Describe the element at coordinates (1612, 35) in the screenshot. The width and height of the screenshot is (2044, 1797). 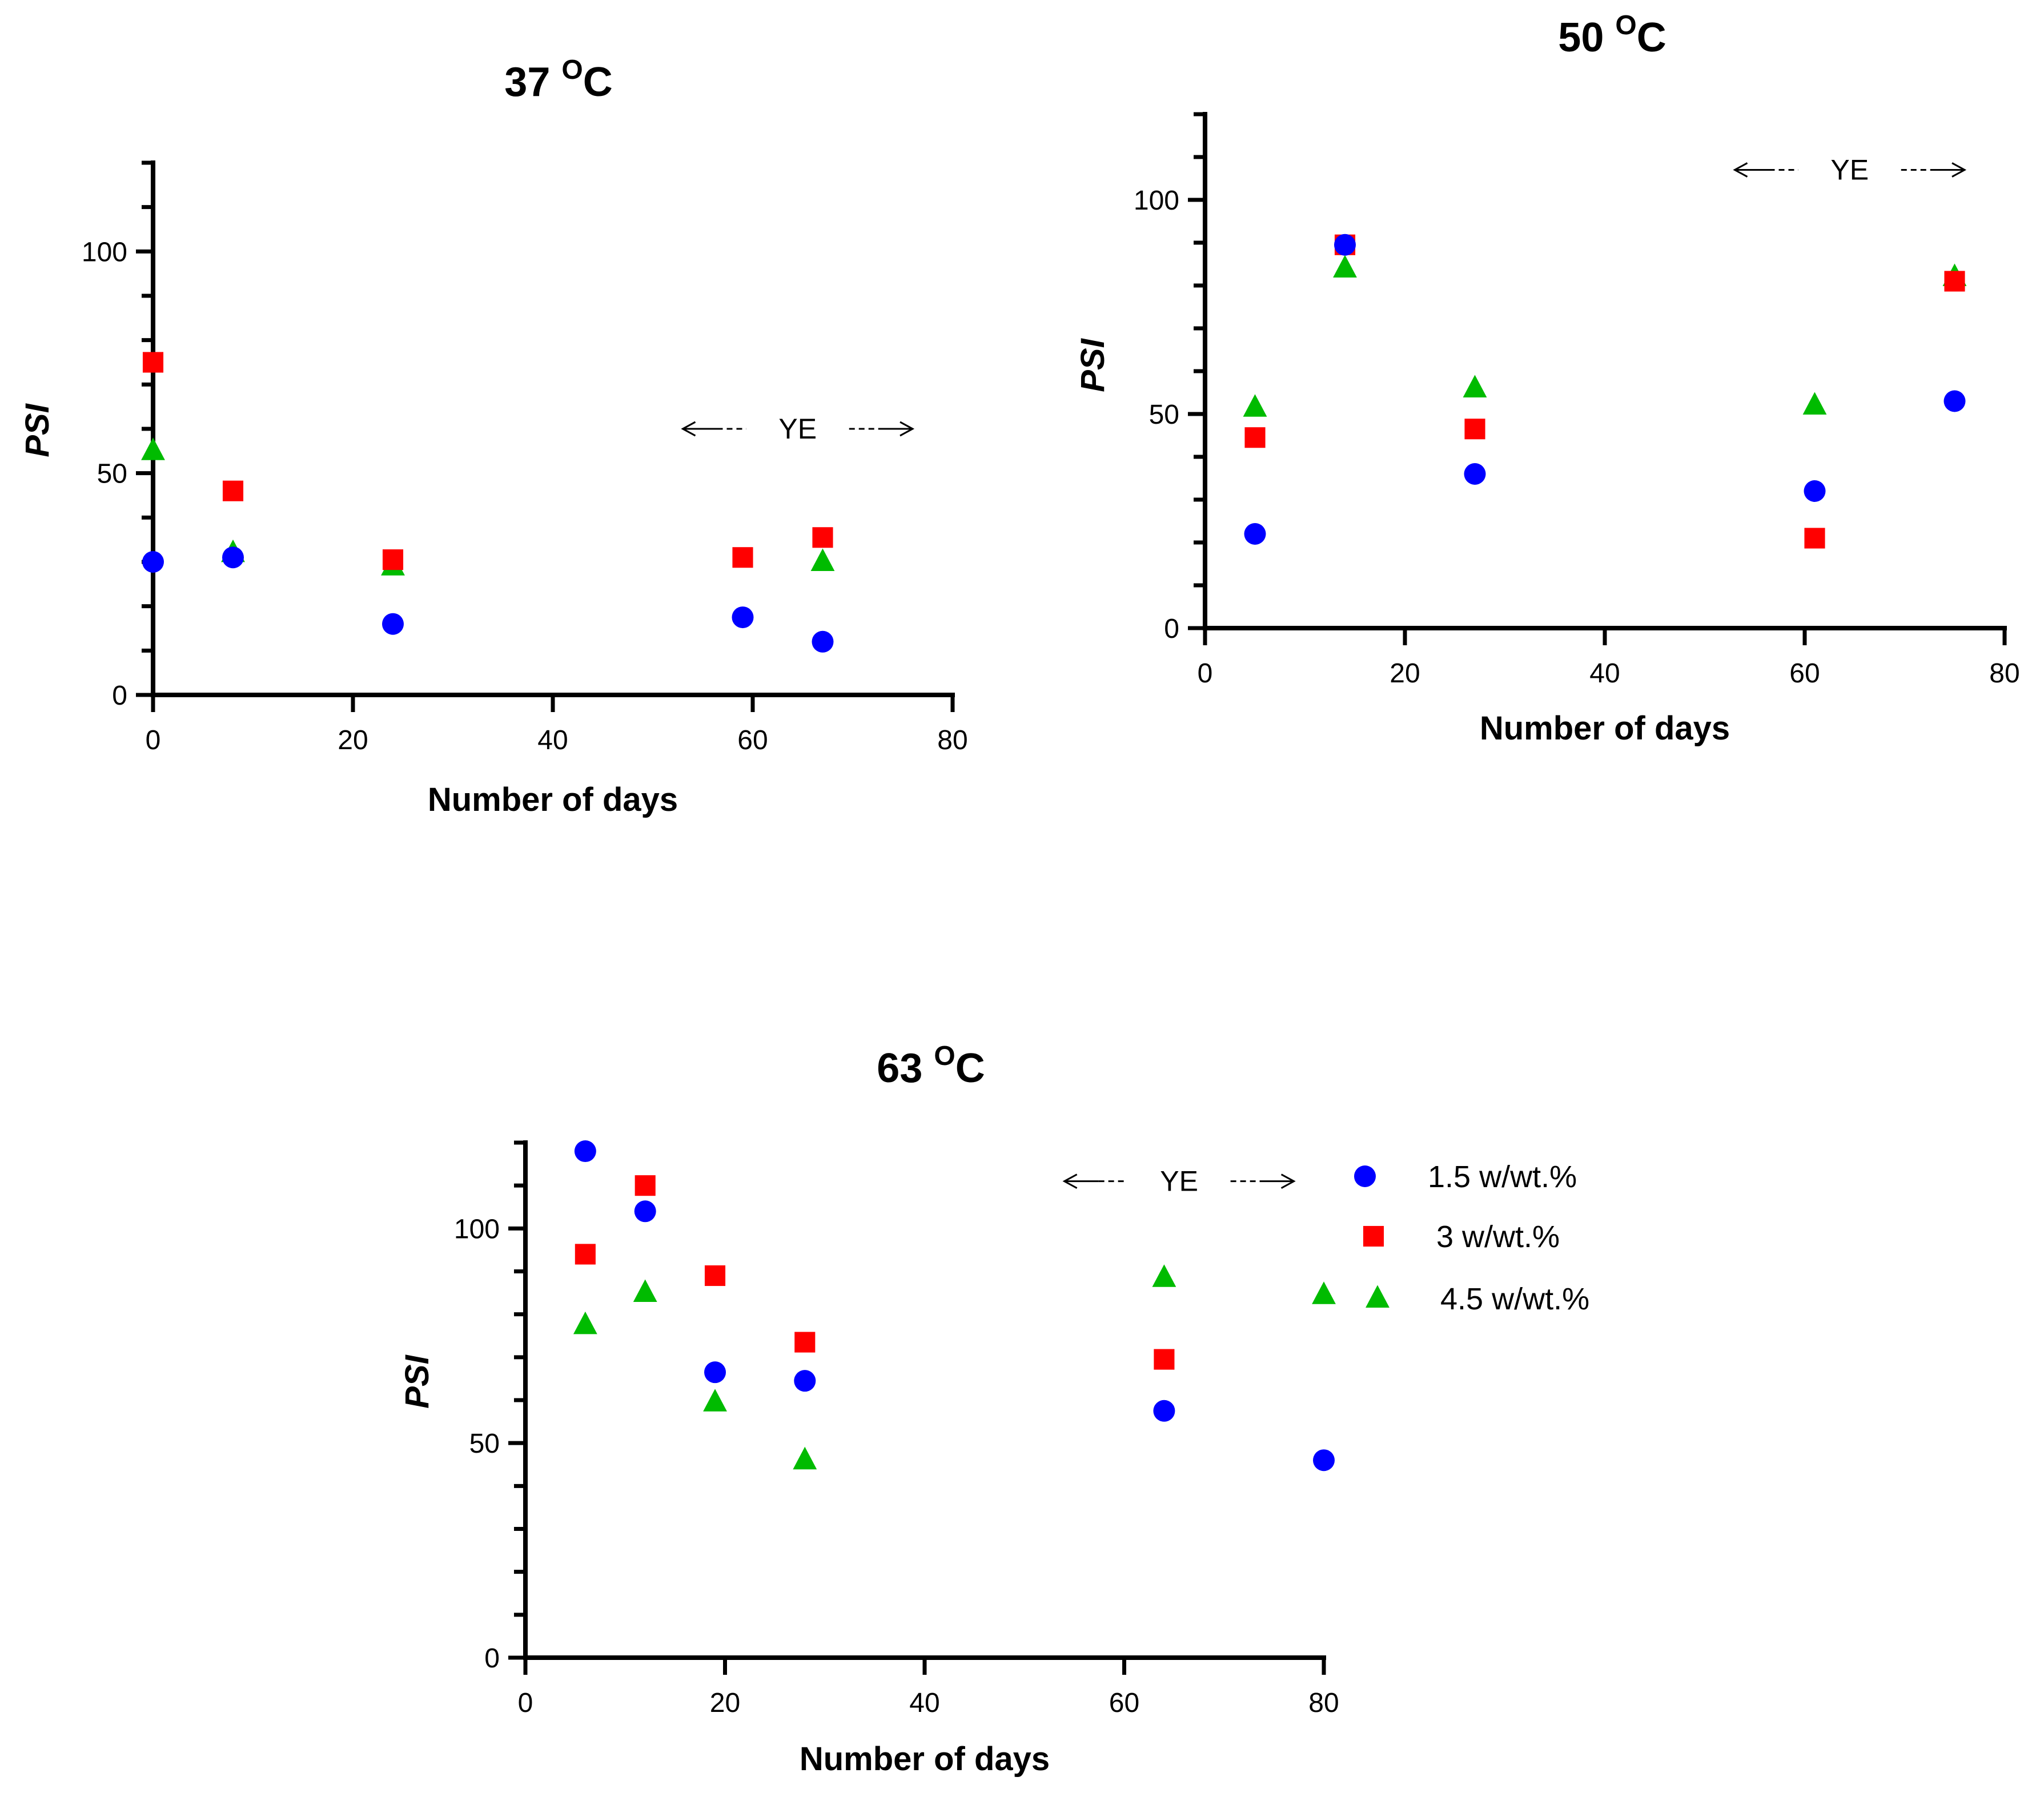
I see `panel-title: 50 OC` at that location.